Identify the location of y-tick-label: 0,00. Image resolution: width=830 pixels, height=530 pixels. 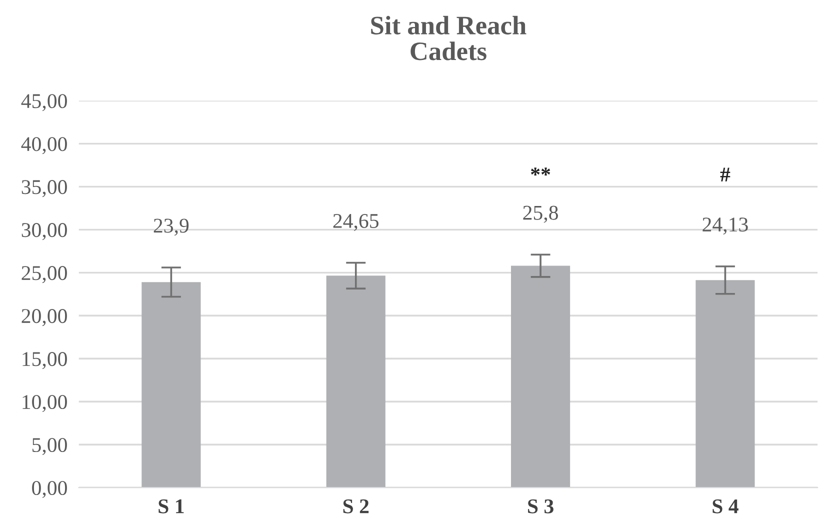
(49, 489).